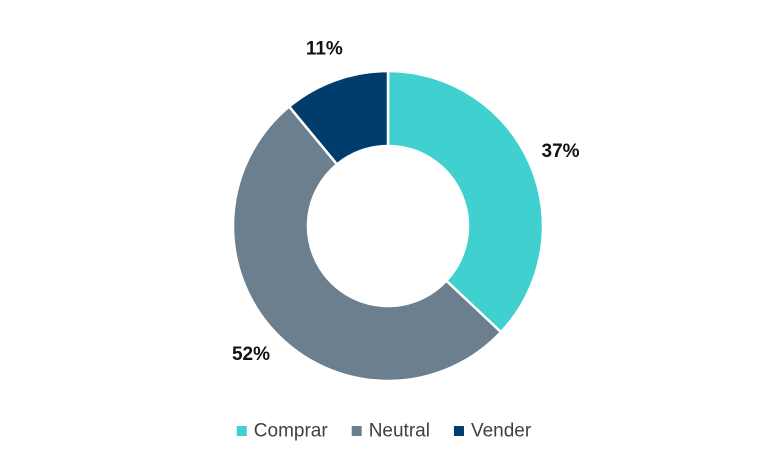  I want to click on slice-comprar, so click(465, 201).